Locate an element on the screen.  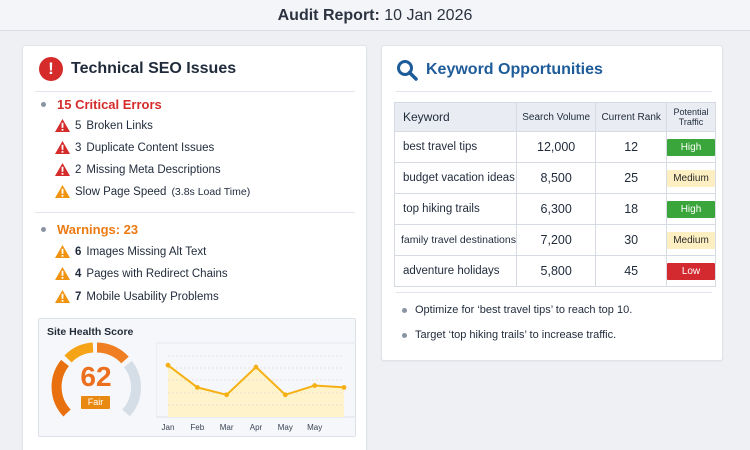
warning-count: 6 is located at coordinates (78, 251).